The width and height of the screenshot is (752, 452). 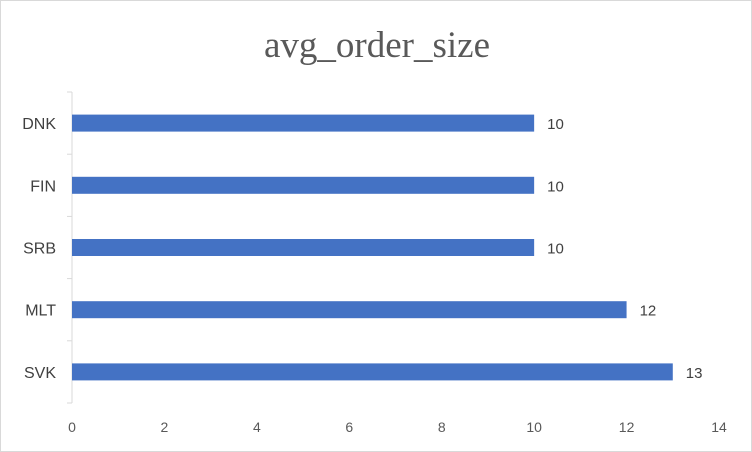 I want to click on bar-srb, so click(x=303, y=247).